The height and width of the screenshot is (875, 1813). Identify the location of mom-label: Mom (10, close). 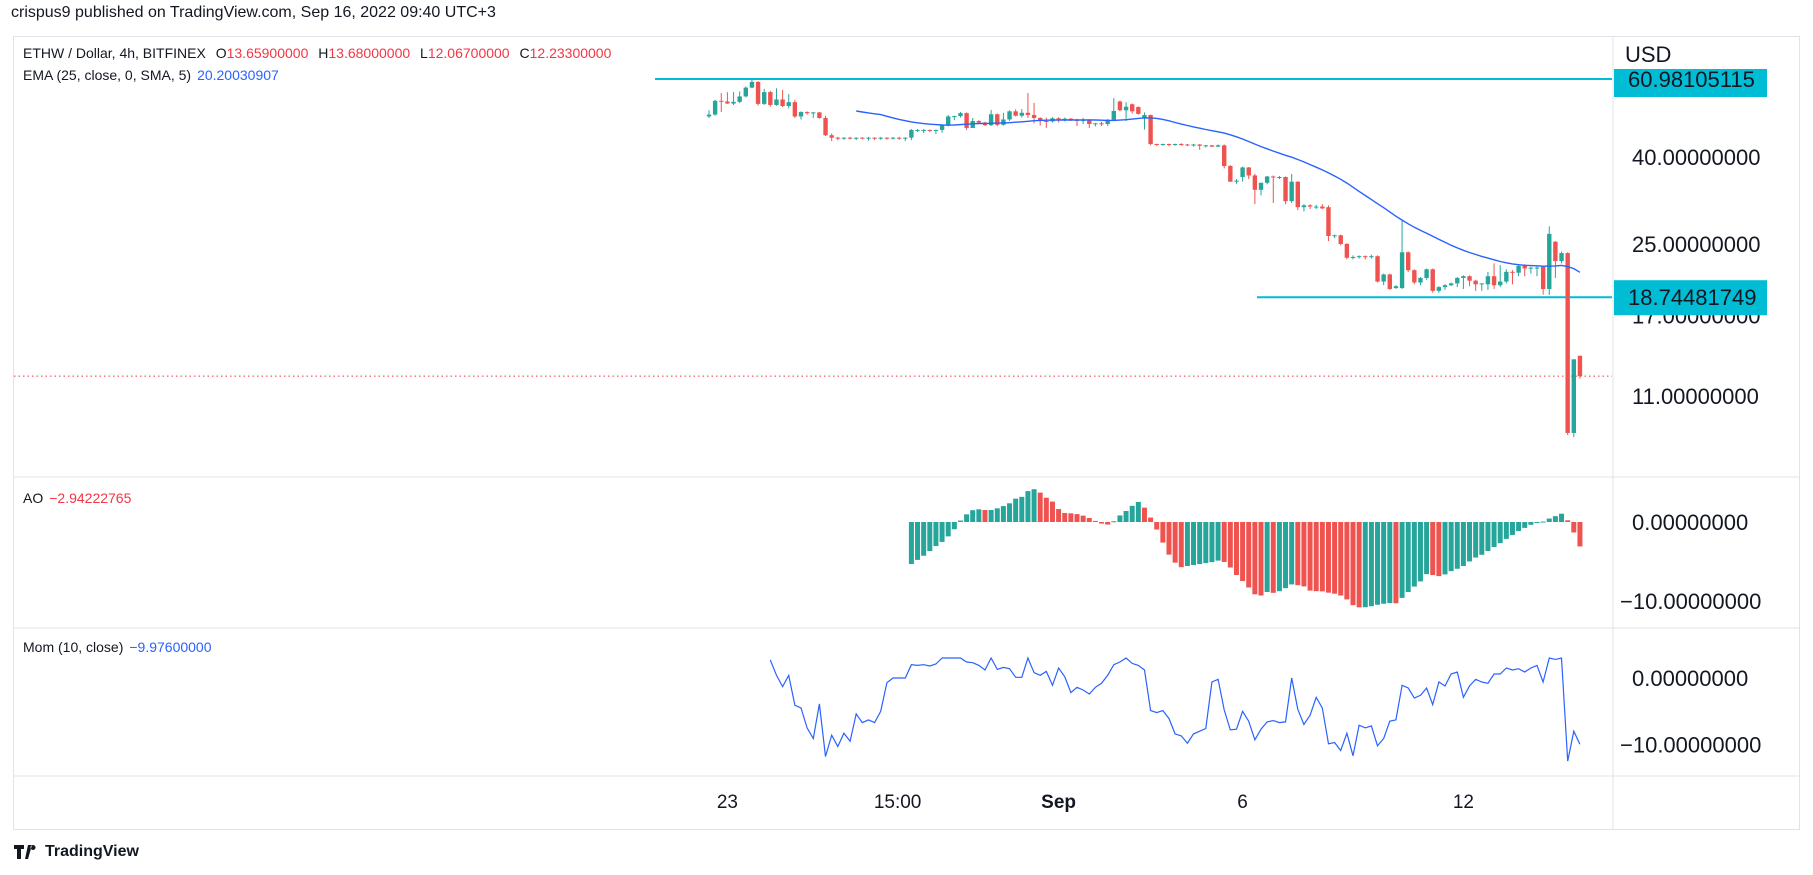
(73, 647).